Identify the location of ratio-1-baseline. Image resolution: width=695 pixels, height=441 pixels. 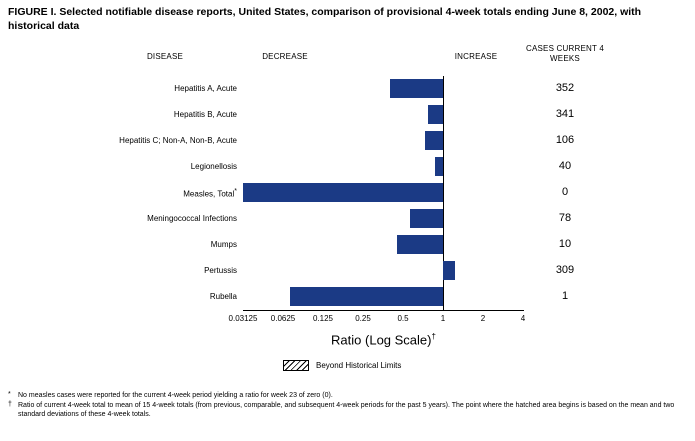
(443, 193).